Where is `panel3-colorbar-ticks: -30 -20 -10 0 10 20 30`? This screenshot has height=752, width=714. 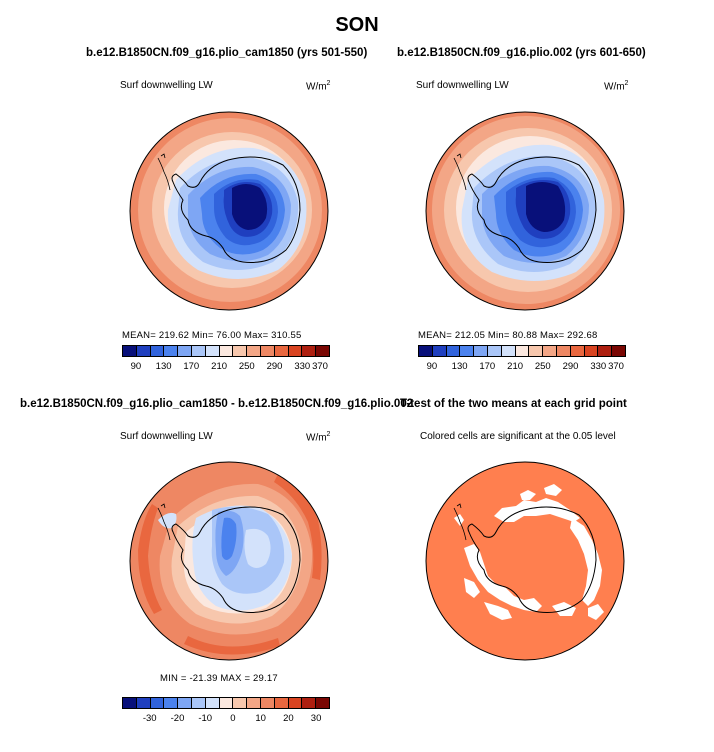 panel3-colorbar-ticks: -30 -20 -10 0 10 20 30 is located at coordinates (226, 719).